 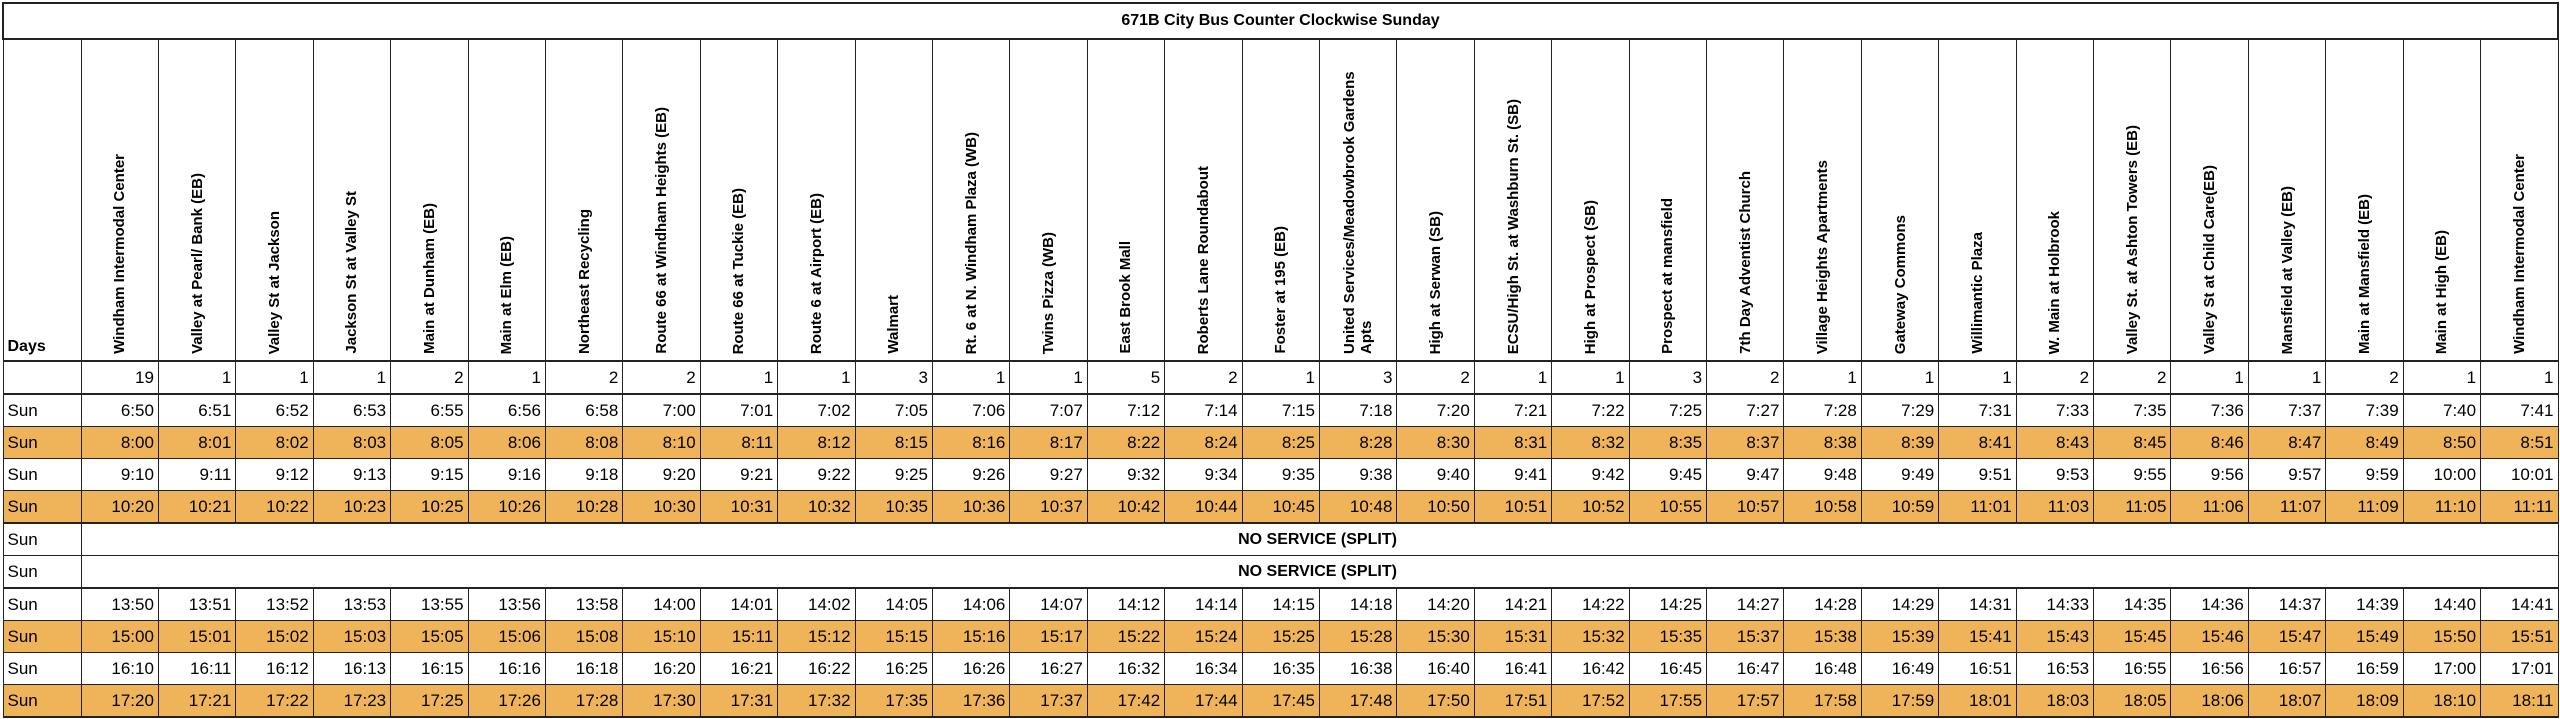 What do you see at coordinates (1203, 604) in the screenshot?
I see `time-cell: 14:14` at bounding box center [1203, 604].